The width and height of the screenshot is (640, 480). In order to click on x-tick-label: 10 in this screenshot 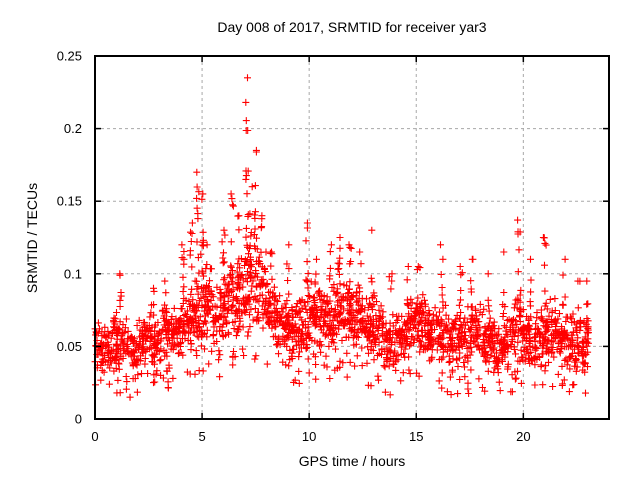, I will do `click(309, 436)`.